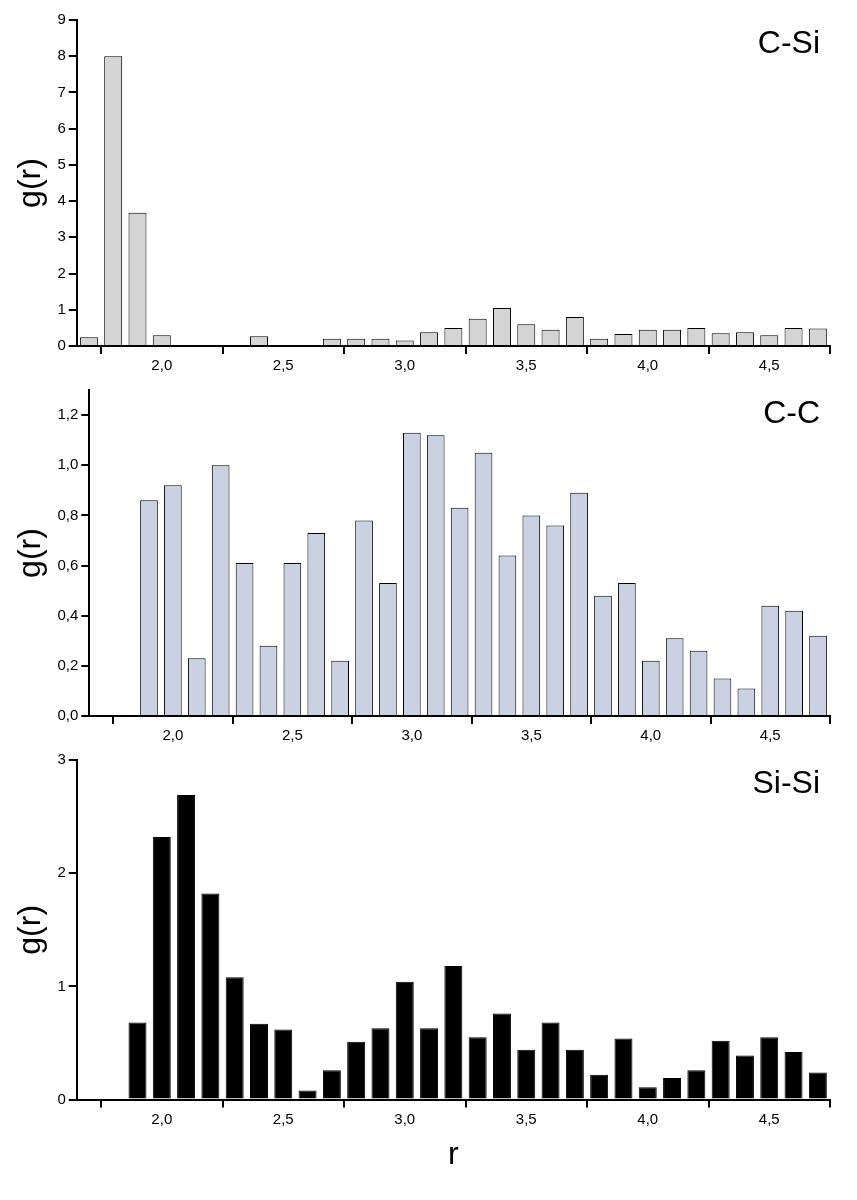 The width and height of the screenshot is (857, 1200). I want to click on y-tick-label: 1,2, so click(68, 414).